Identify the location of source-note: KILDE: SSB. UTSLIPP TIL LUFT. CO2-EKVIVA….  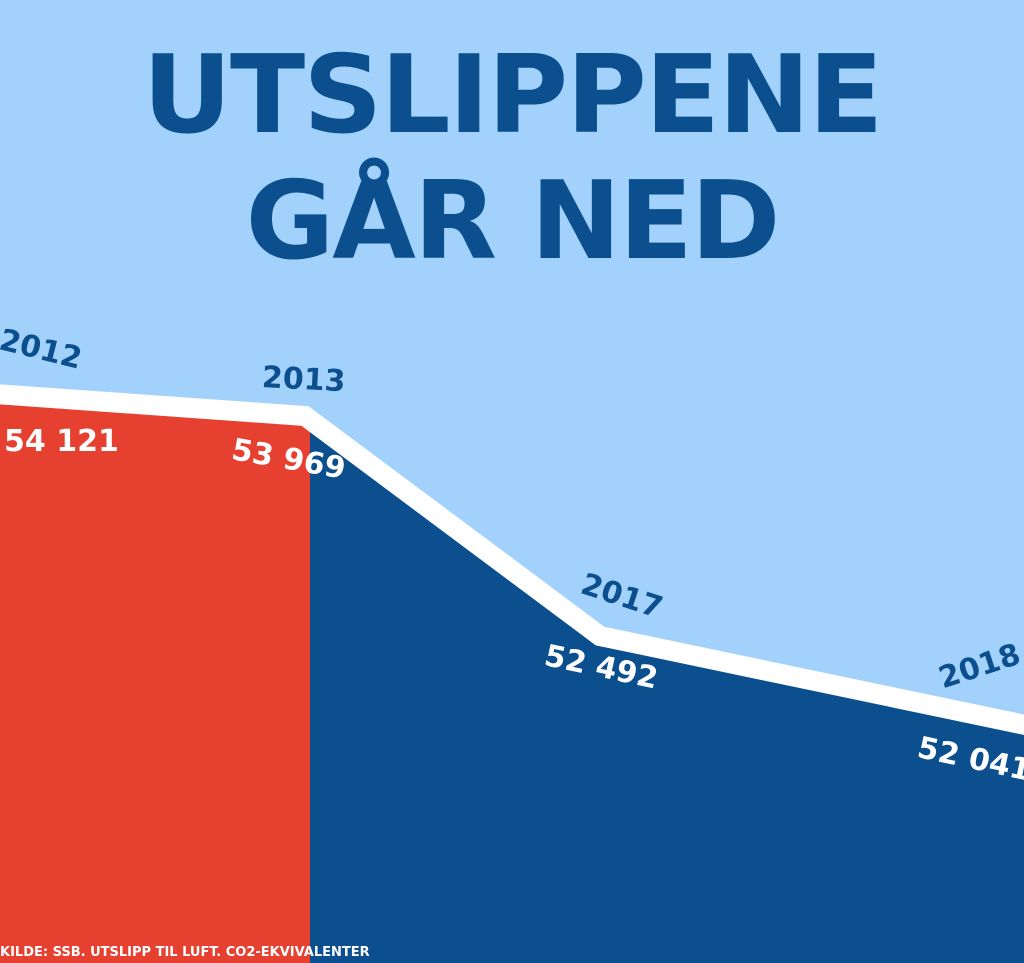
(185, 952).